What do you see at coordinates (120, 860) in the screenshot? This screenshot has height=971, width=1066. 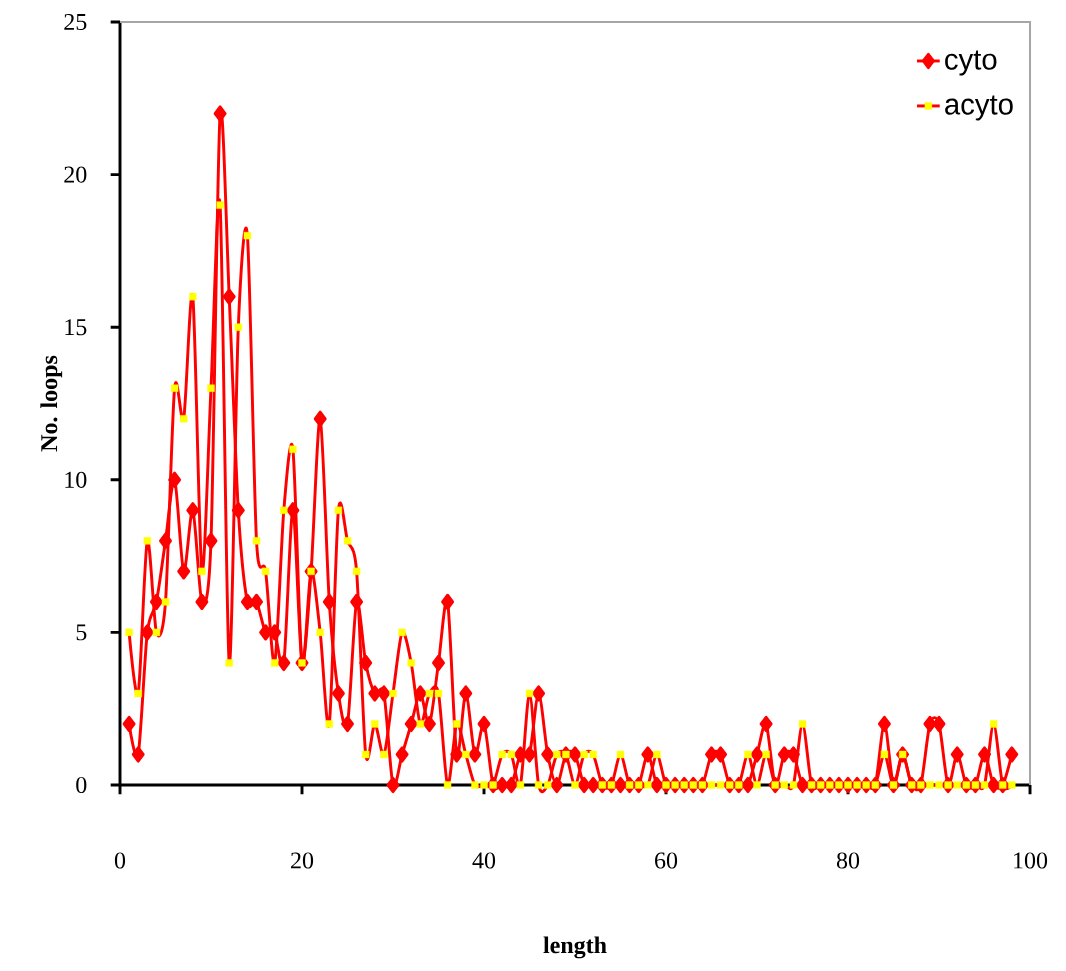 I see `x-tick-label: 0` at bounding box center [120, 860].